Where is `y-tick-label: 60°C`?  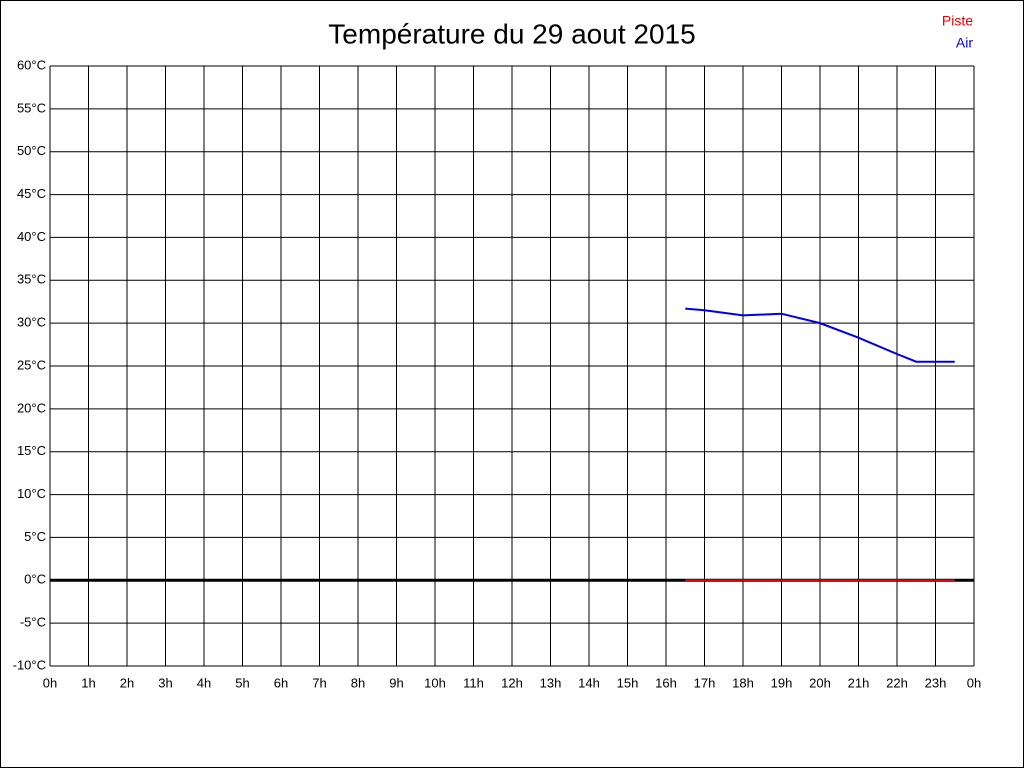 y-tick-label: 60°C is located at coordinates (31, 64).